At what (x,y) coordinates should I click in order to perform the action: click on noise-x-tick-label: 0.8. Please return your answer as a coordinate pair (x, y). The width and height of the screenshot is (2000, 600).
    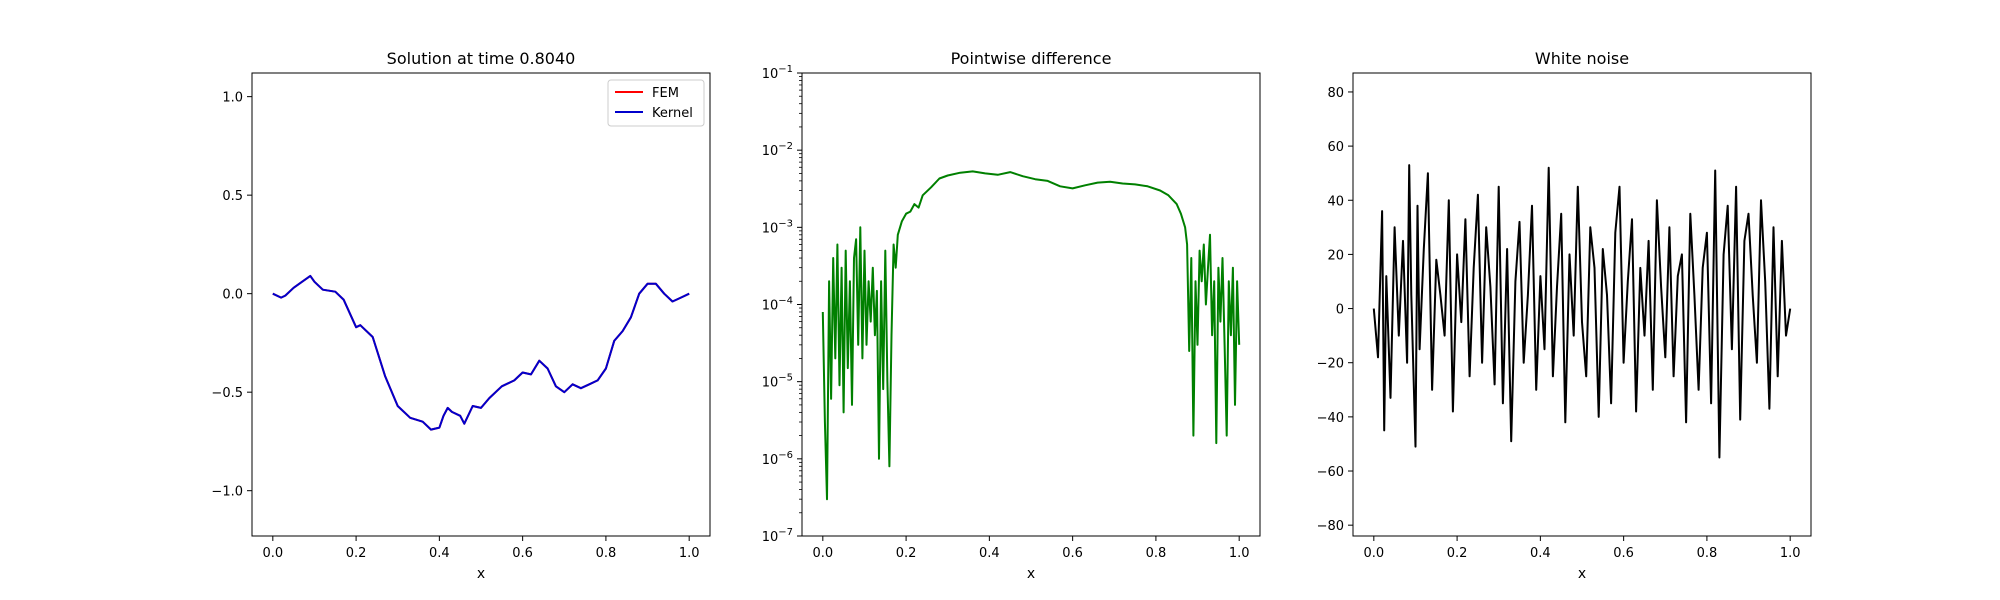
    Looking at the image, I should click on (1707, 553).